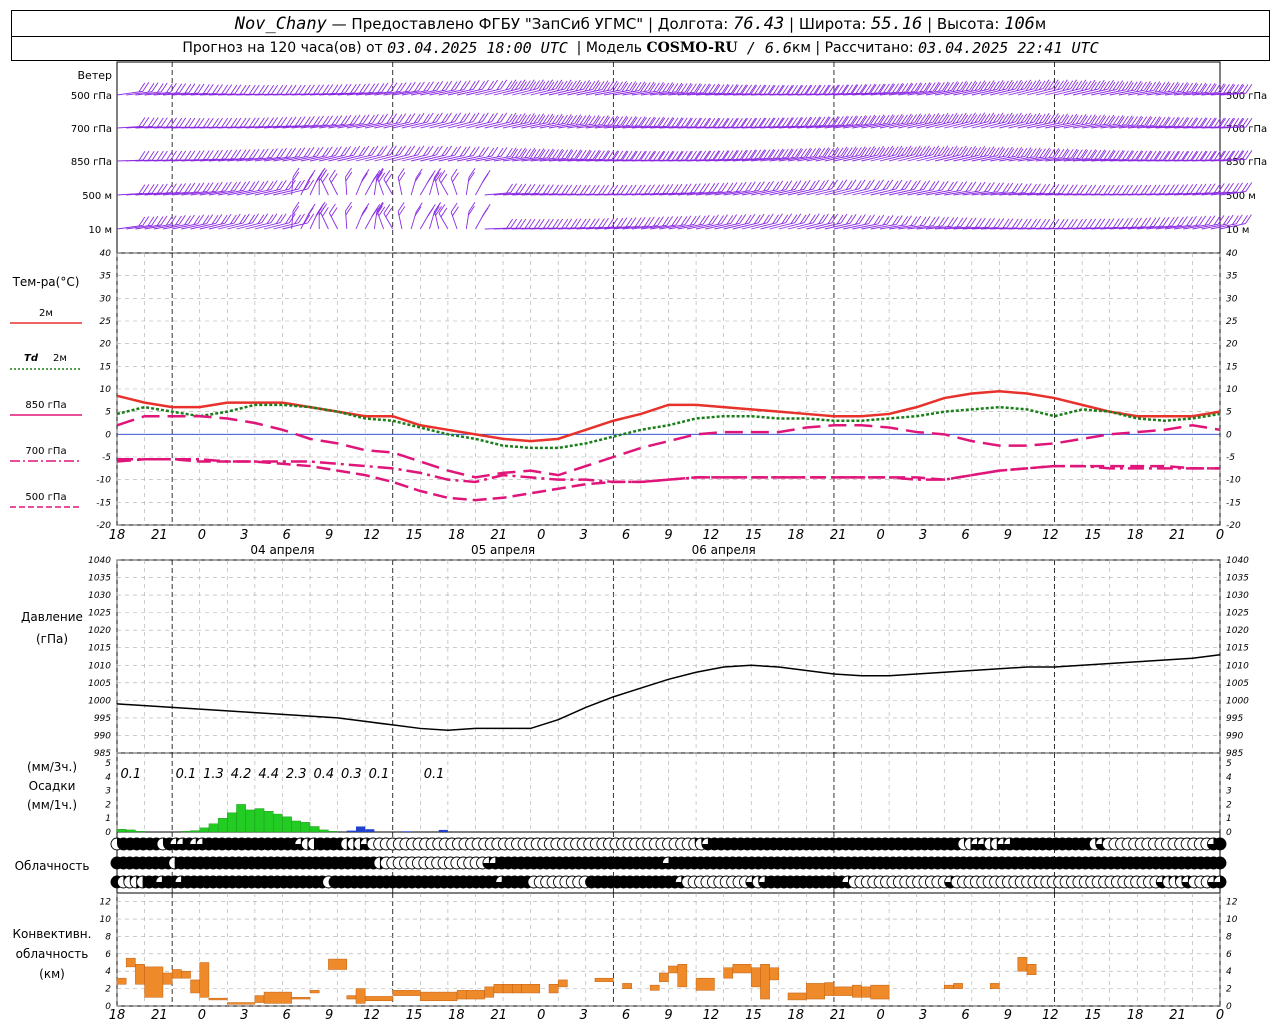  I want to click on x-tick-label: 0, so click(1220, 535).